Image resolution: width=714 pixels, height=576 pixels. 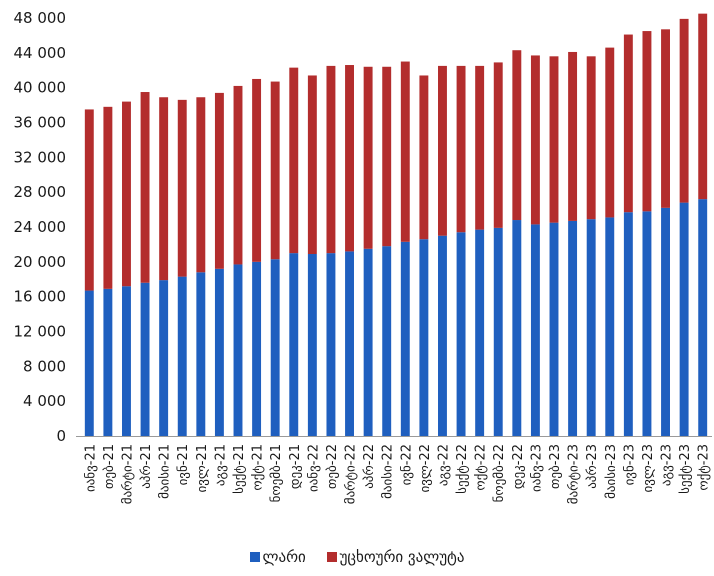 I want to click on x-tick-label: თებ-22, so click(x=332, y=466).